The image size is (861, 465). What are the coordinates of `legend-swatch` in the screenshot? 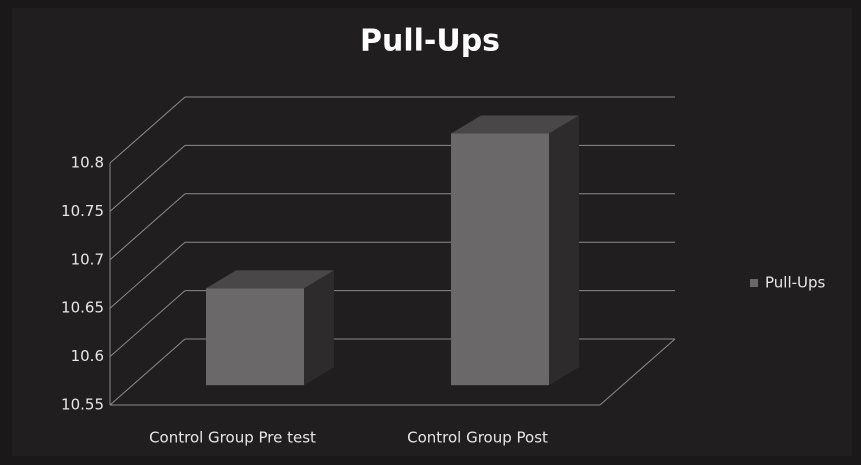 It's located at (754, 283).